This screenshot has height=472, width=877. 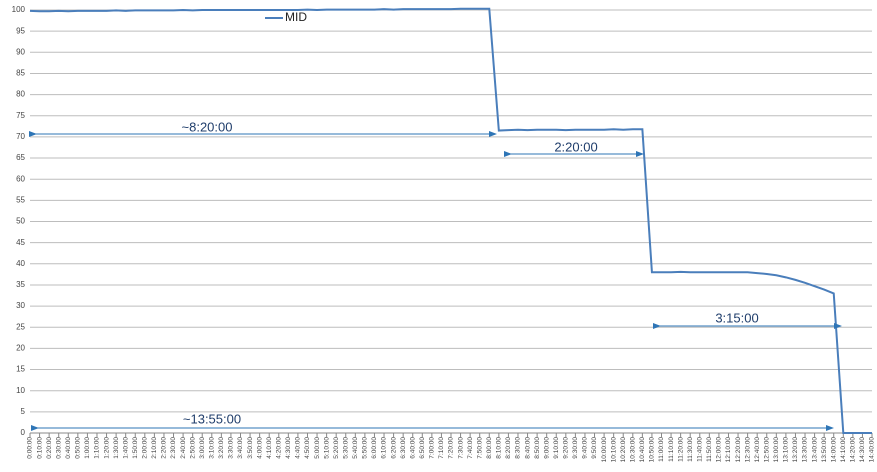 What do you see at coordinates (575, 146) in the screenshot?
I see `annotation: 2:20:00` at bounding box center [575, 146].